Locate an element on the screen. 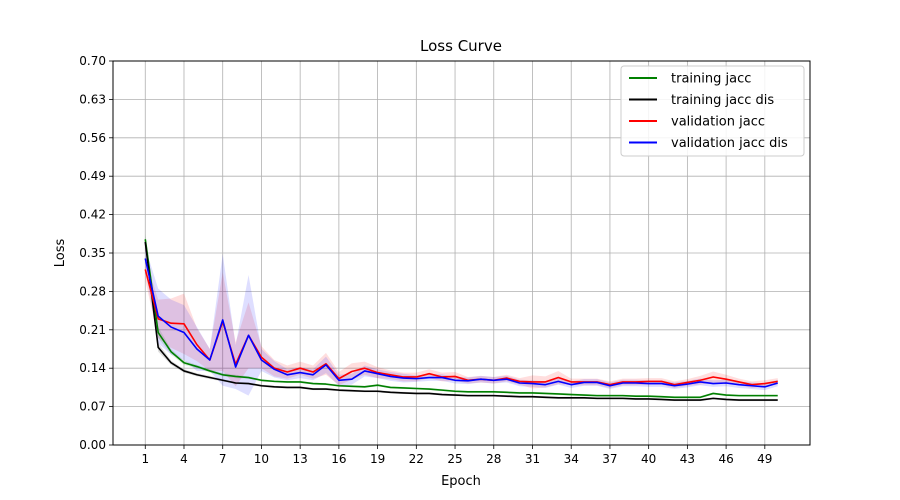  x-tick-label: 7 is located at coordinates (223, 459).